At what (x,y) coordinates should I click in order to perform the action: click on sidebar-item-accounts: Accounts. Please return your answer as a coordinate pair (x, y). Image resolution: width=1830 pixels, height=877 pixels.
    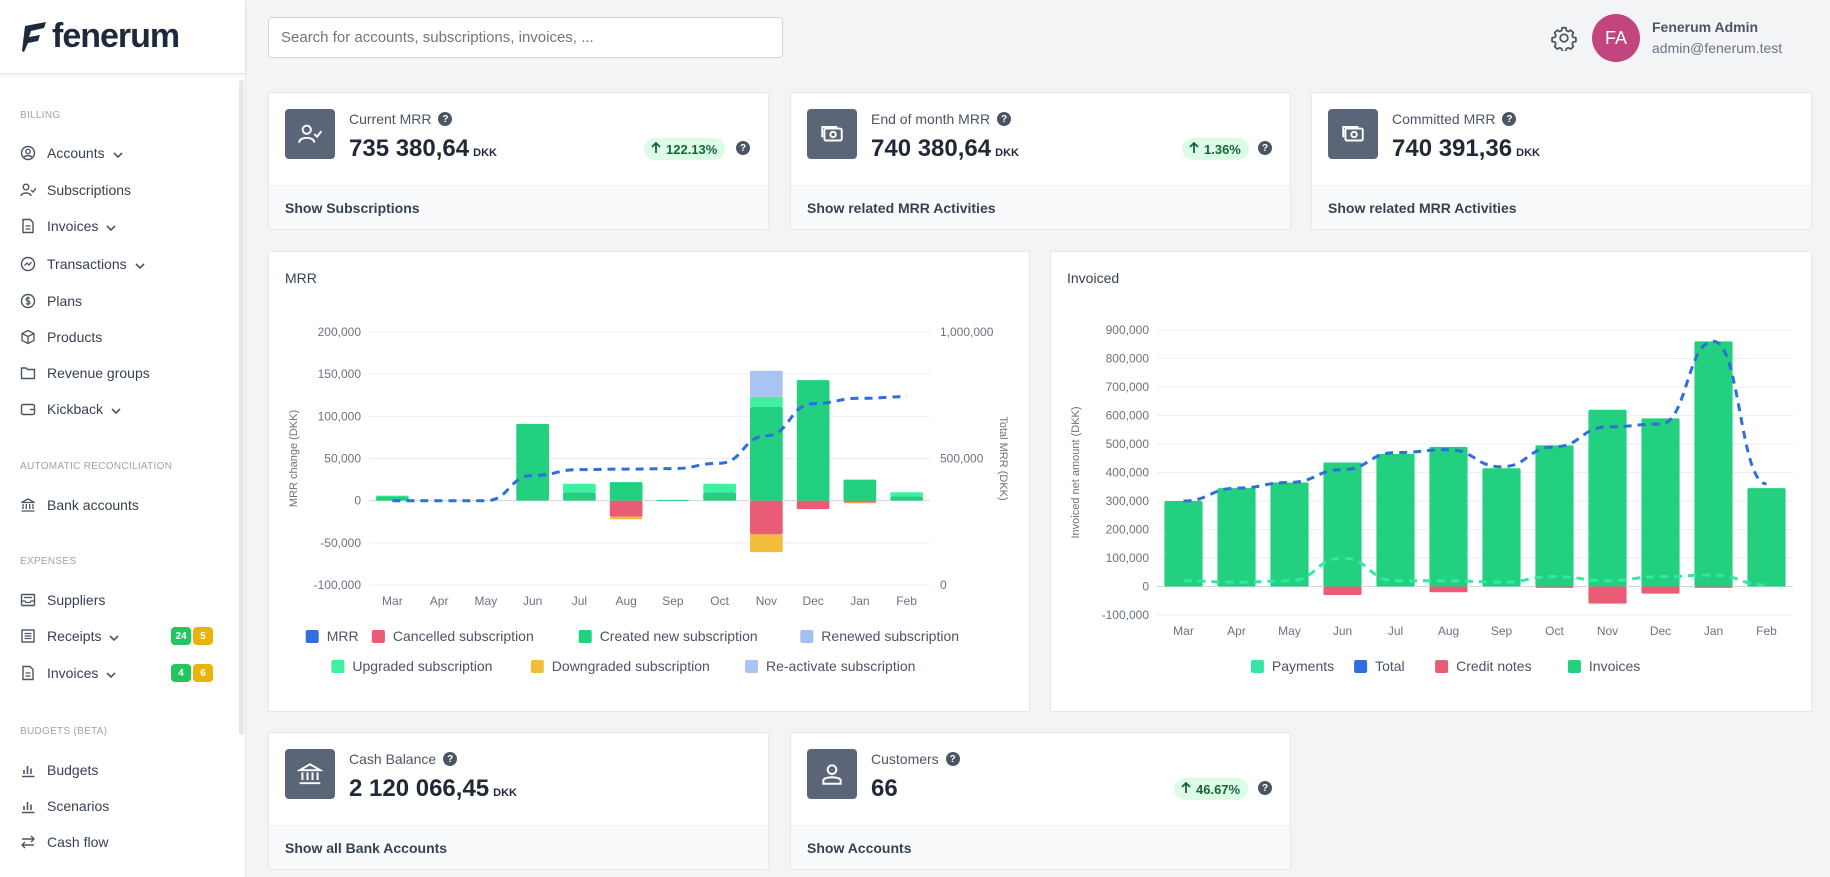
    Looking at the image, I should click on (71, 153).